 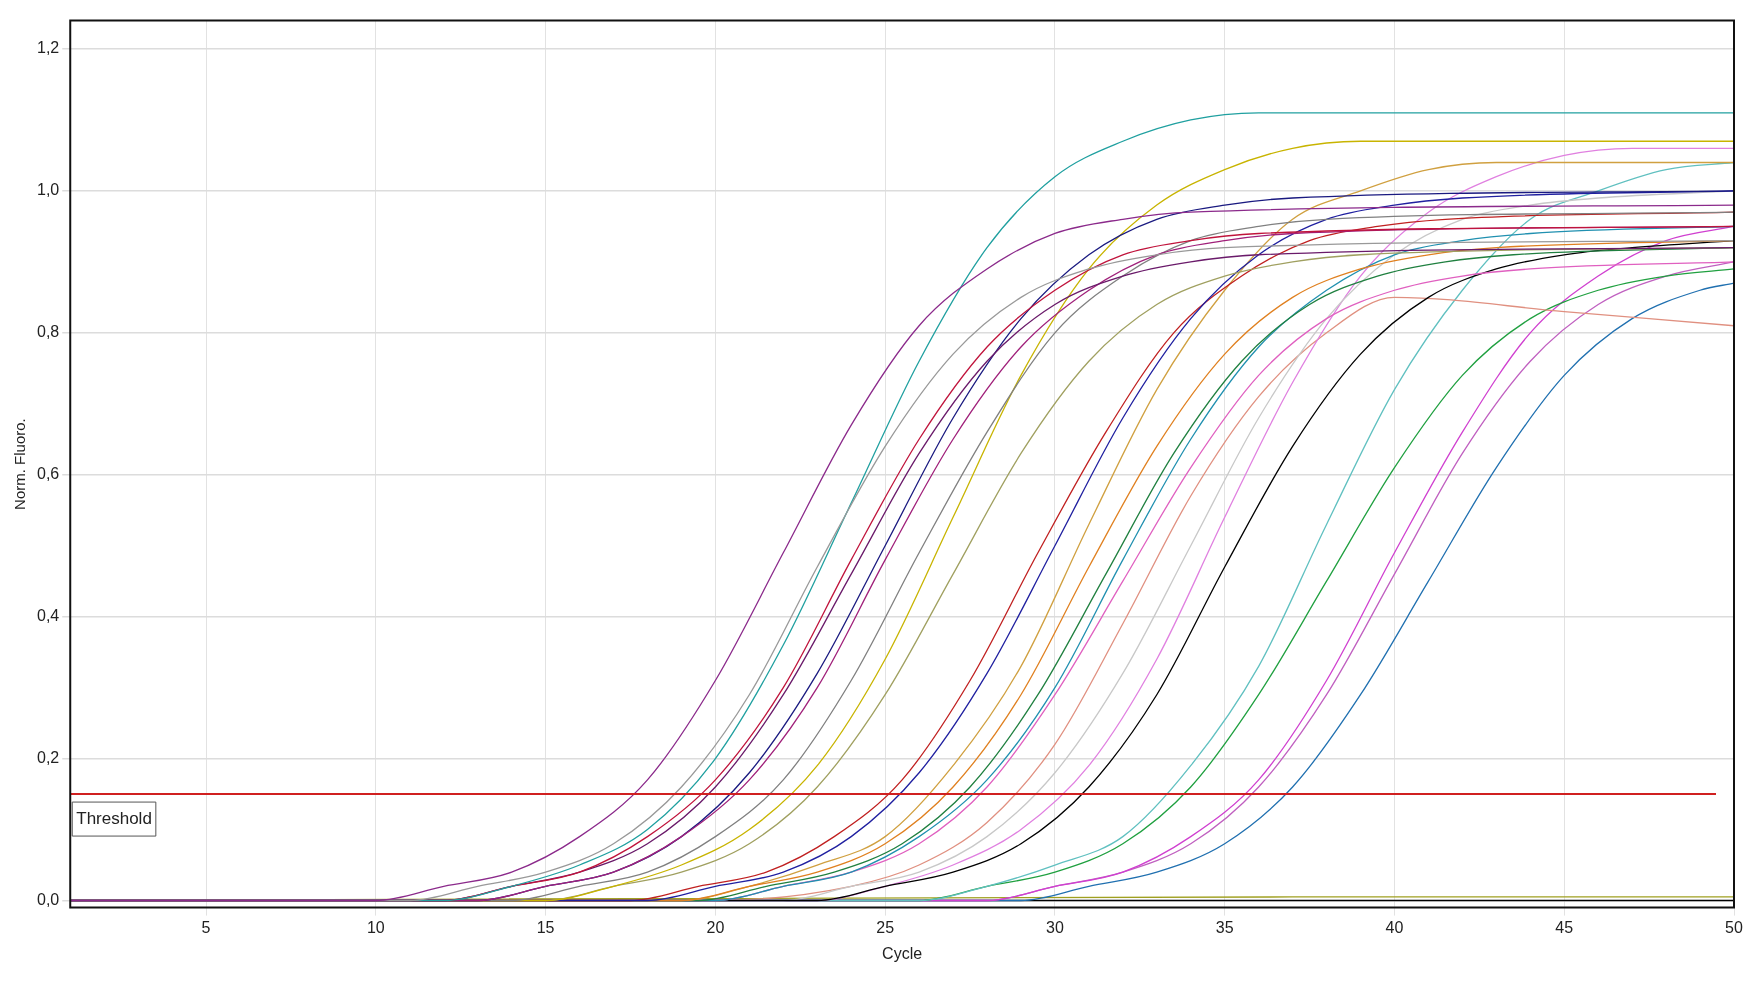 I want to click on x-tick-label: 5, so click(x=206, y=927).